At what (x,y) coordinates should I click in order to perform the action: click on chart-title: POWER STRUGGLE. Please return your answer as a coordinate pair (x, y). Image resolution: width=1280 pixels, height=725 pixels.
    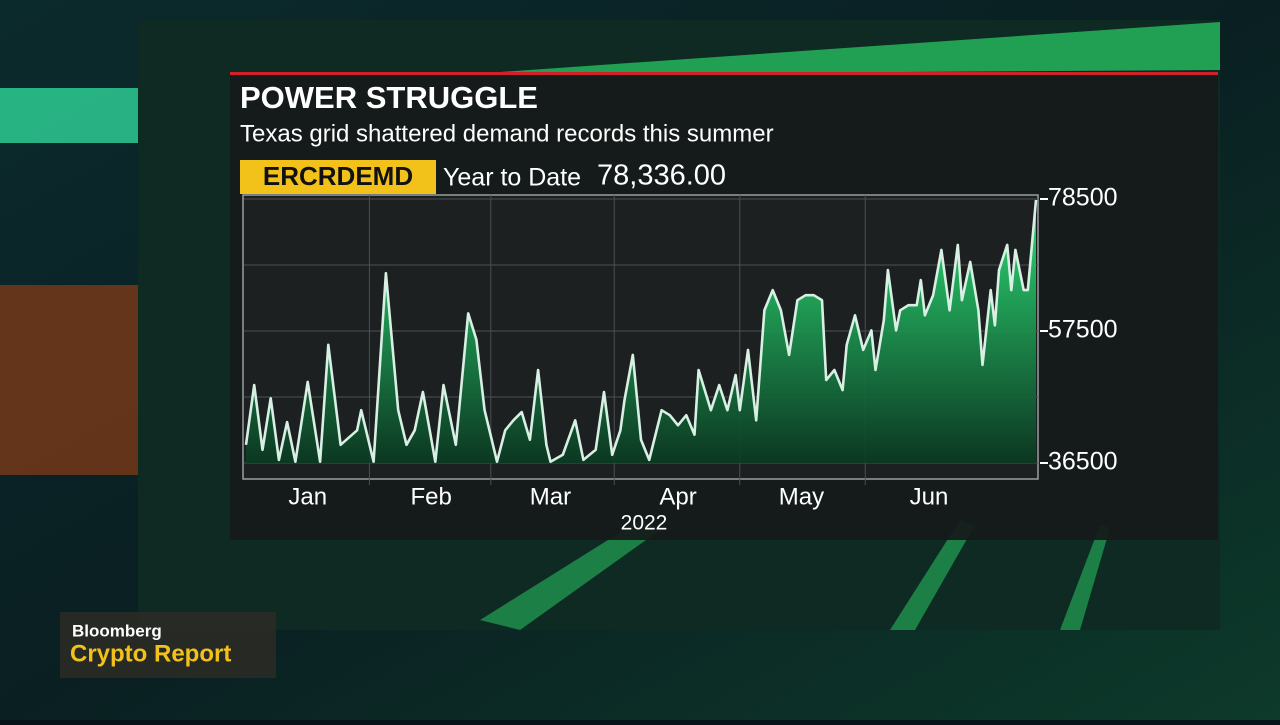
    Looking at the image, I should click on (389, 97).